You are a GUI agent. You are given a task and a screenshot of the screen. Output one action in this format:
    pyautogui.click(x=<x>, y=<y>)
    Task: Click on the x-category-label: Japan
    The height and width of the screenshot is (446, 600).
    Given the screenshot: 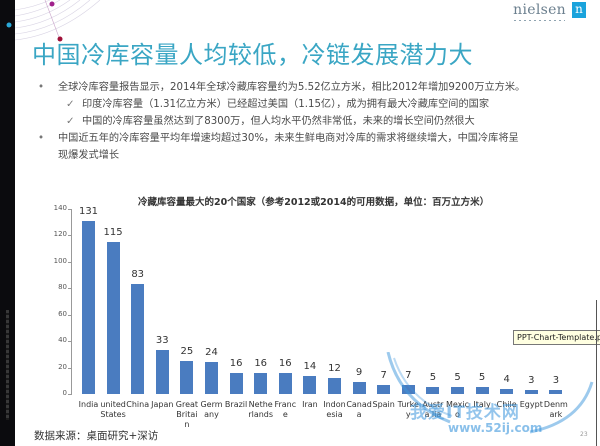 What is the action you would take?
    pyautogui.click(x=162, y=404)
    